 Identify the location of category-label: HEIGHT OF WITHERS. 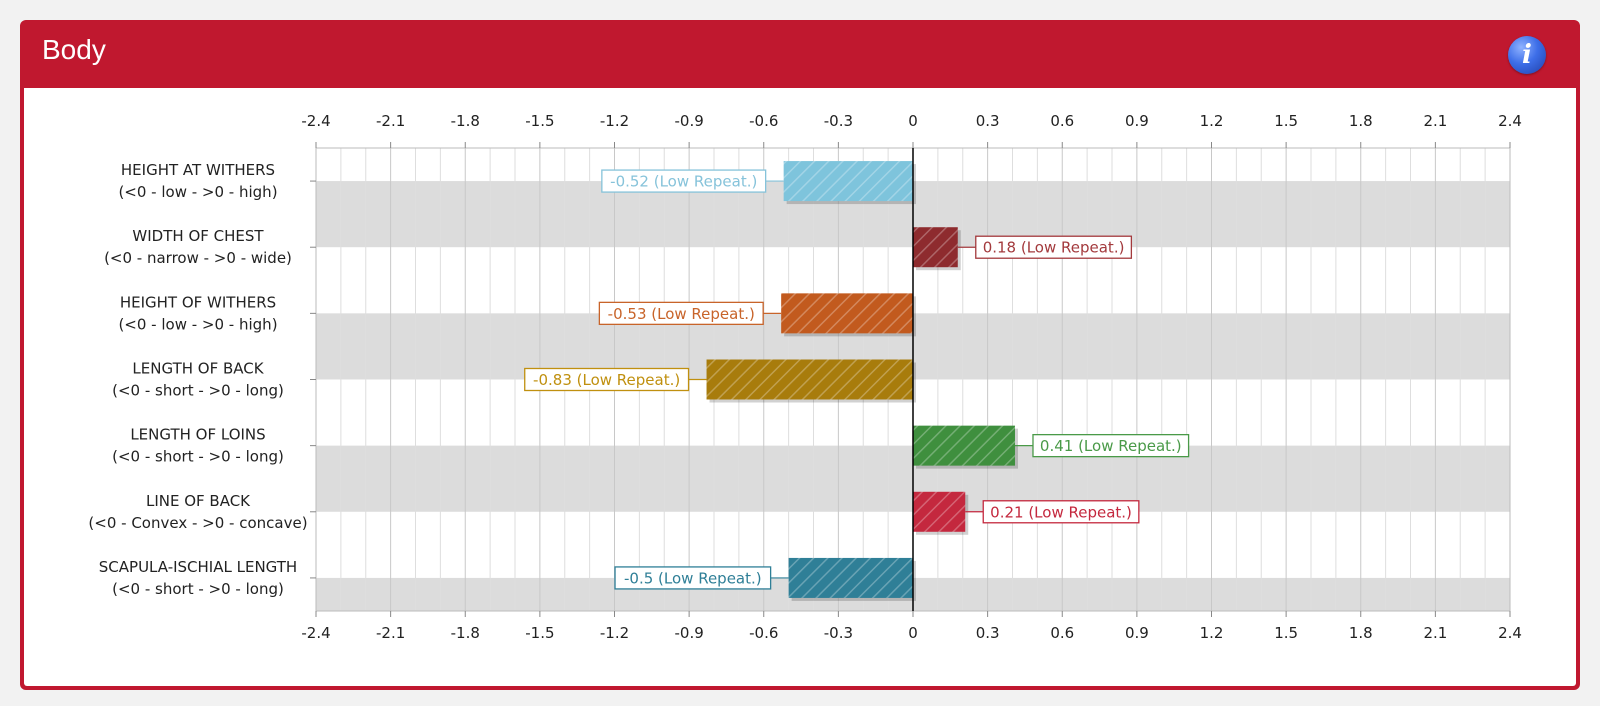
(198, 302).